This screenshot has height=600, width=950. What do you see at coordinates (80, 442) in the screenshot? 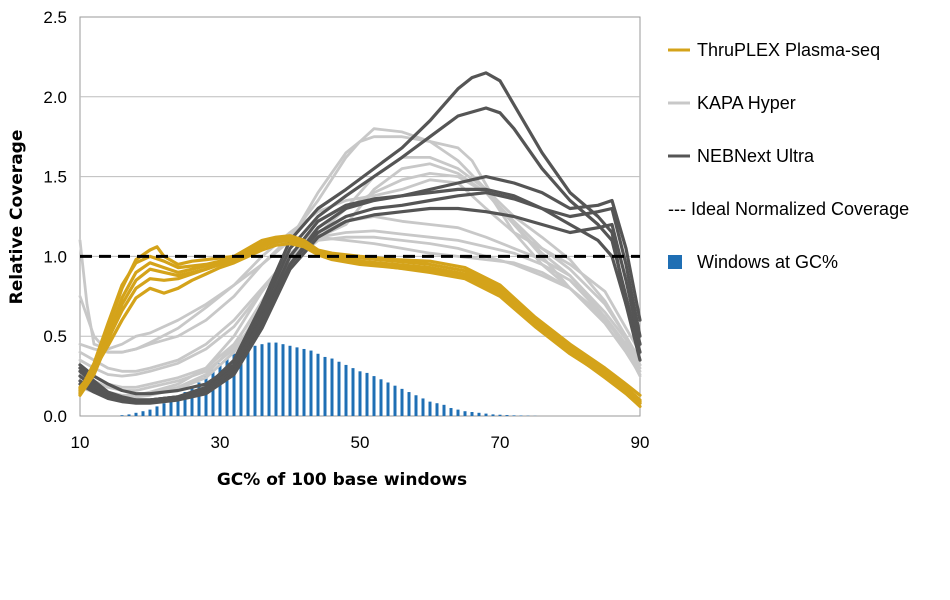
I see `x-tick-label: 10` at bounding box center [80, 442].